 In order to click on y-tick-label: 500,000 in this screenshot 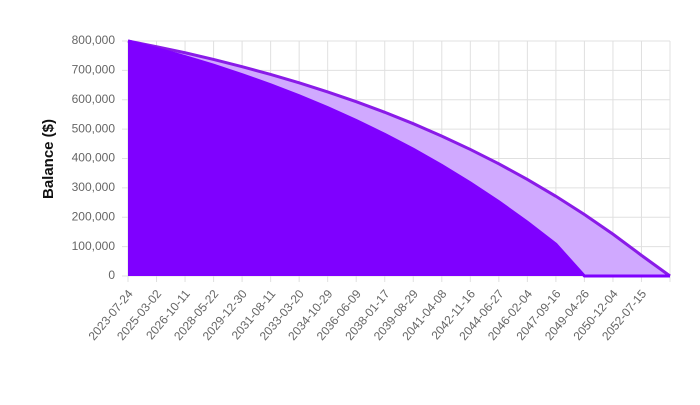, I will do `click(94, 128)`.